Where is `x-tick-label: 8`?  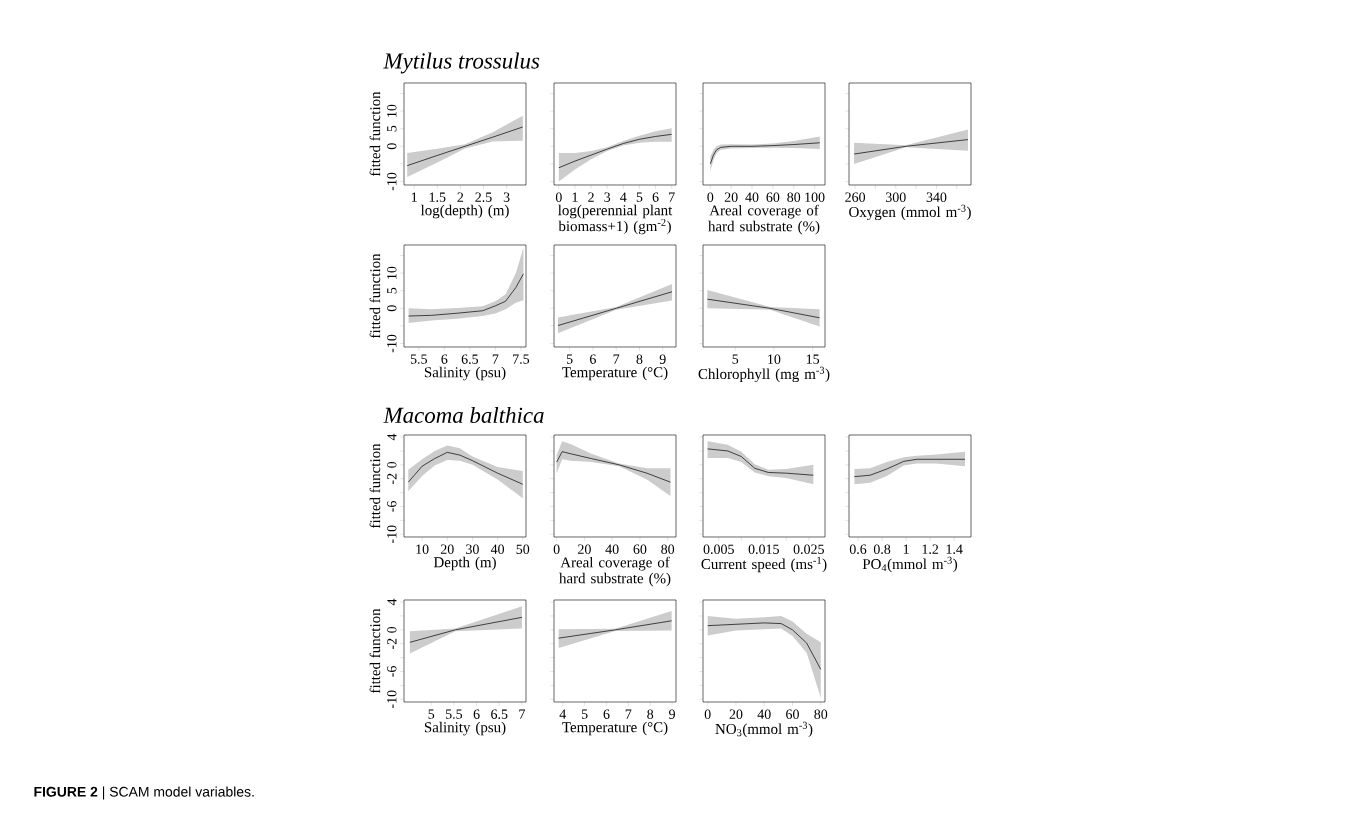 x-tick-label: 8 is located at coordinates (650, 714).